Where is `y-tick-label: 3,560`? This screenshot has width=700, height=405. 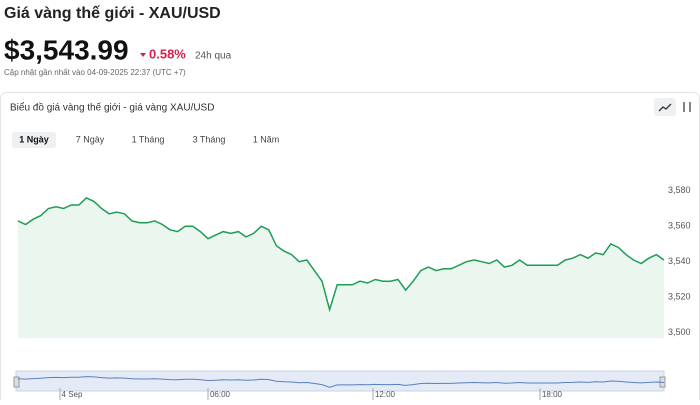 y-tick-label: 3,560 is located at coordinates (679, 226).